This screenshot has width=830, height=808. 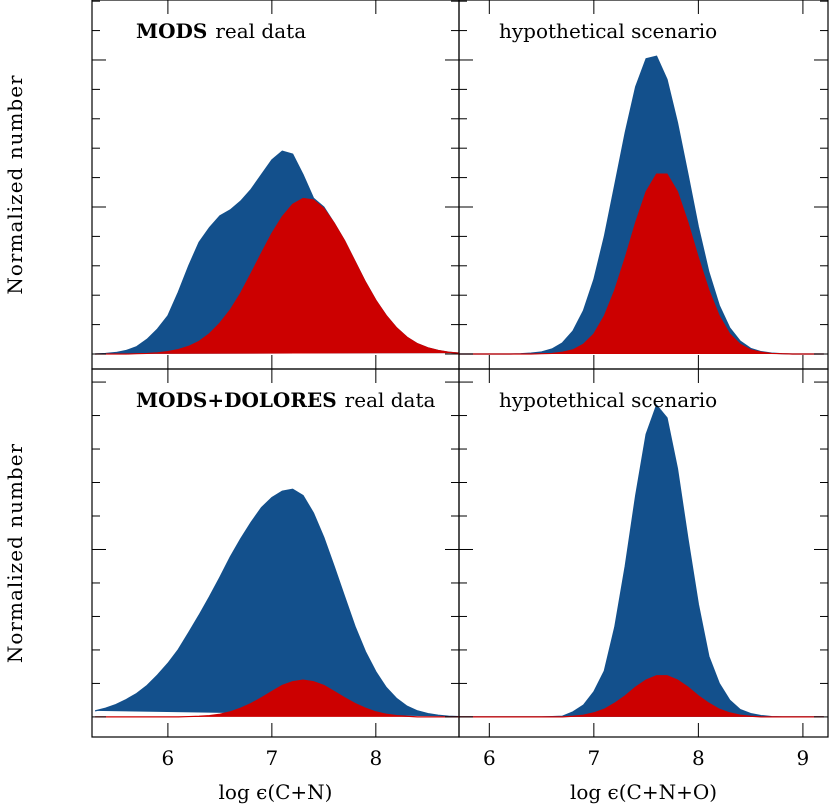 I want to click on annotation: MODS real data, so click(x=221, y=31).